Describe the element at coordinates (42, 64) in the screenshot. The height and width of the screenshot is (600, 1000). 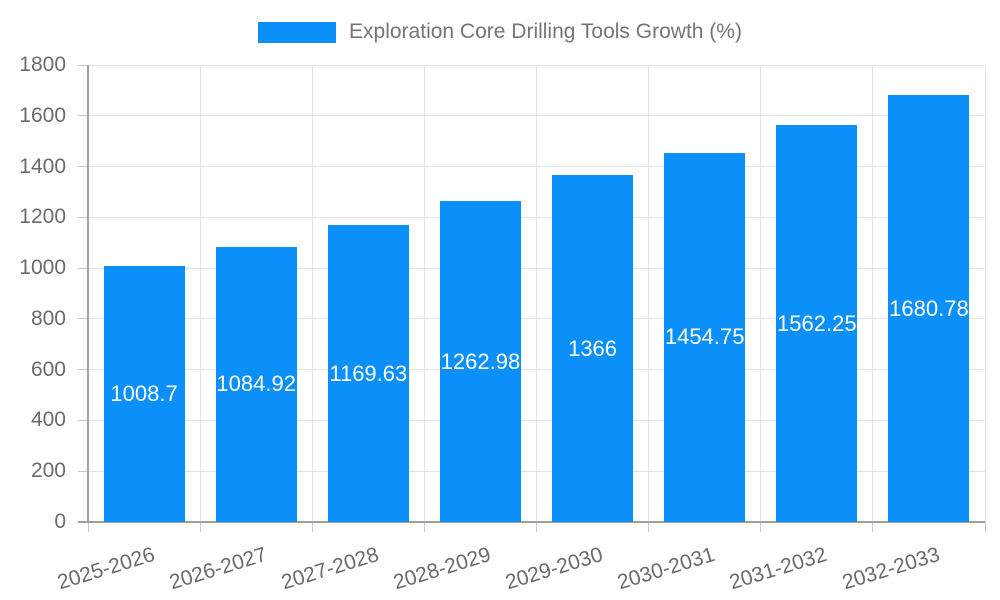
I see `y-axis-tick-label: 1800` at that location.